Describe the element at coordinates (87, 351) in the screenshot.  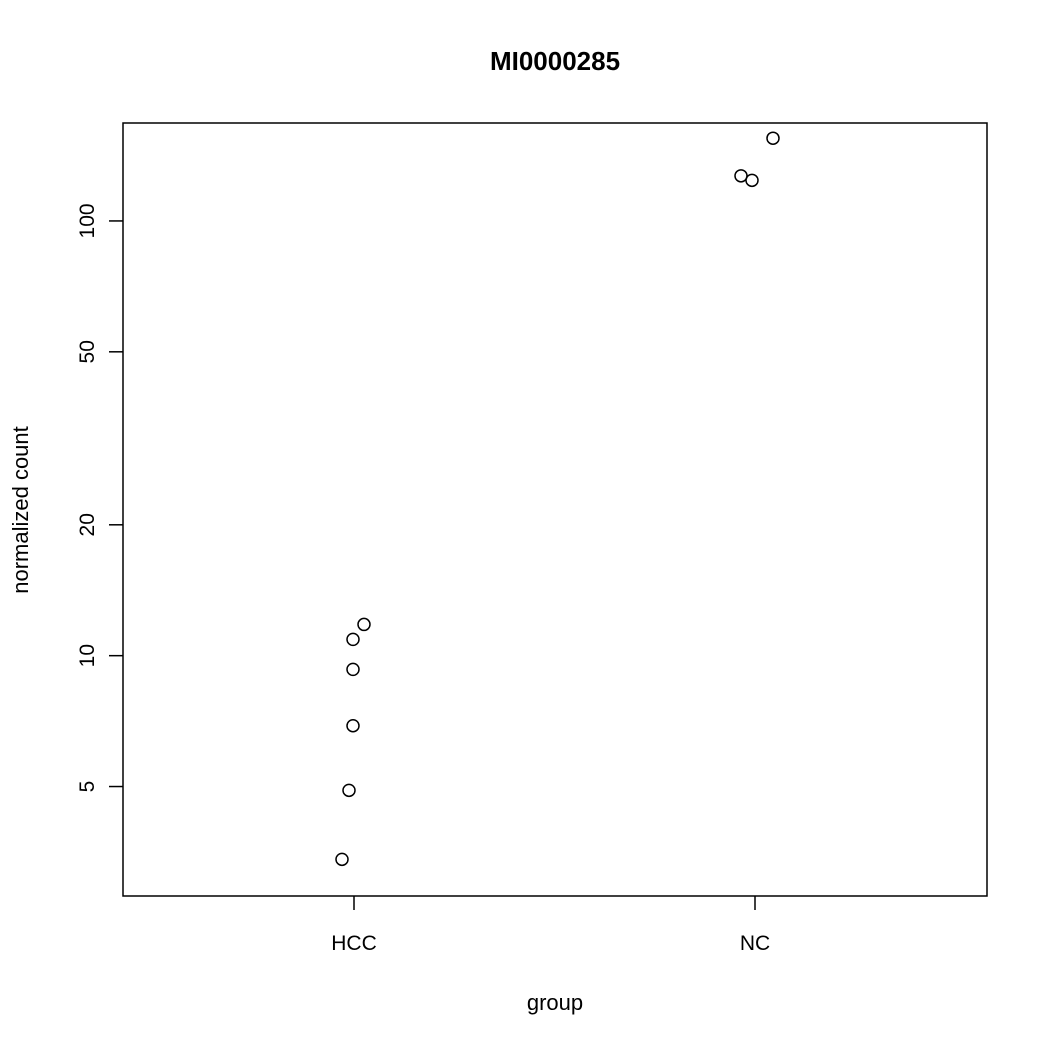
I see `y-tick-label: 50` at that location.